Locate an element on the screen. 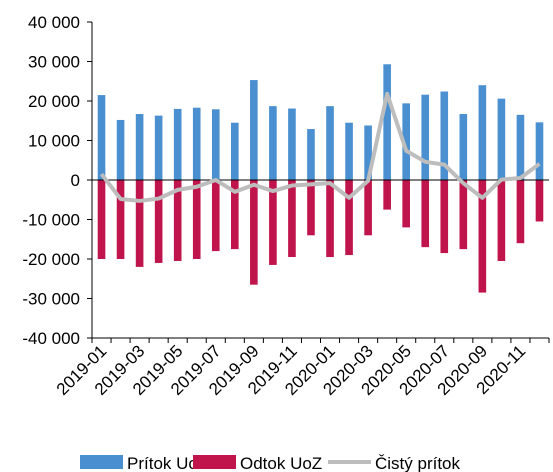  y-tick-label: -10 000 is located at coordinates (51, 220).